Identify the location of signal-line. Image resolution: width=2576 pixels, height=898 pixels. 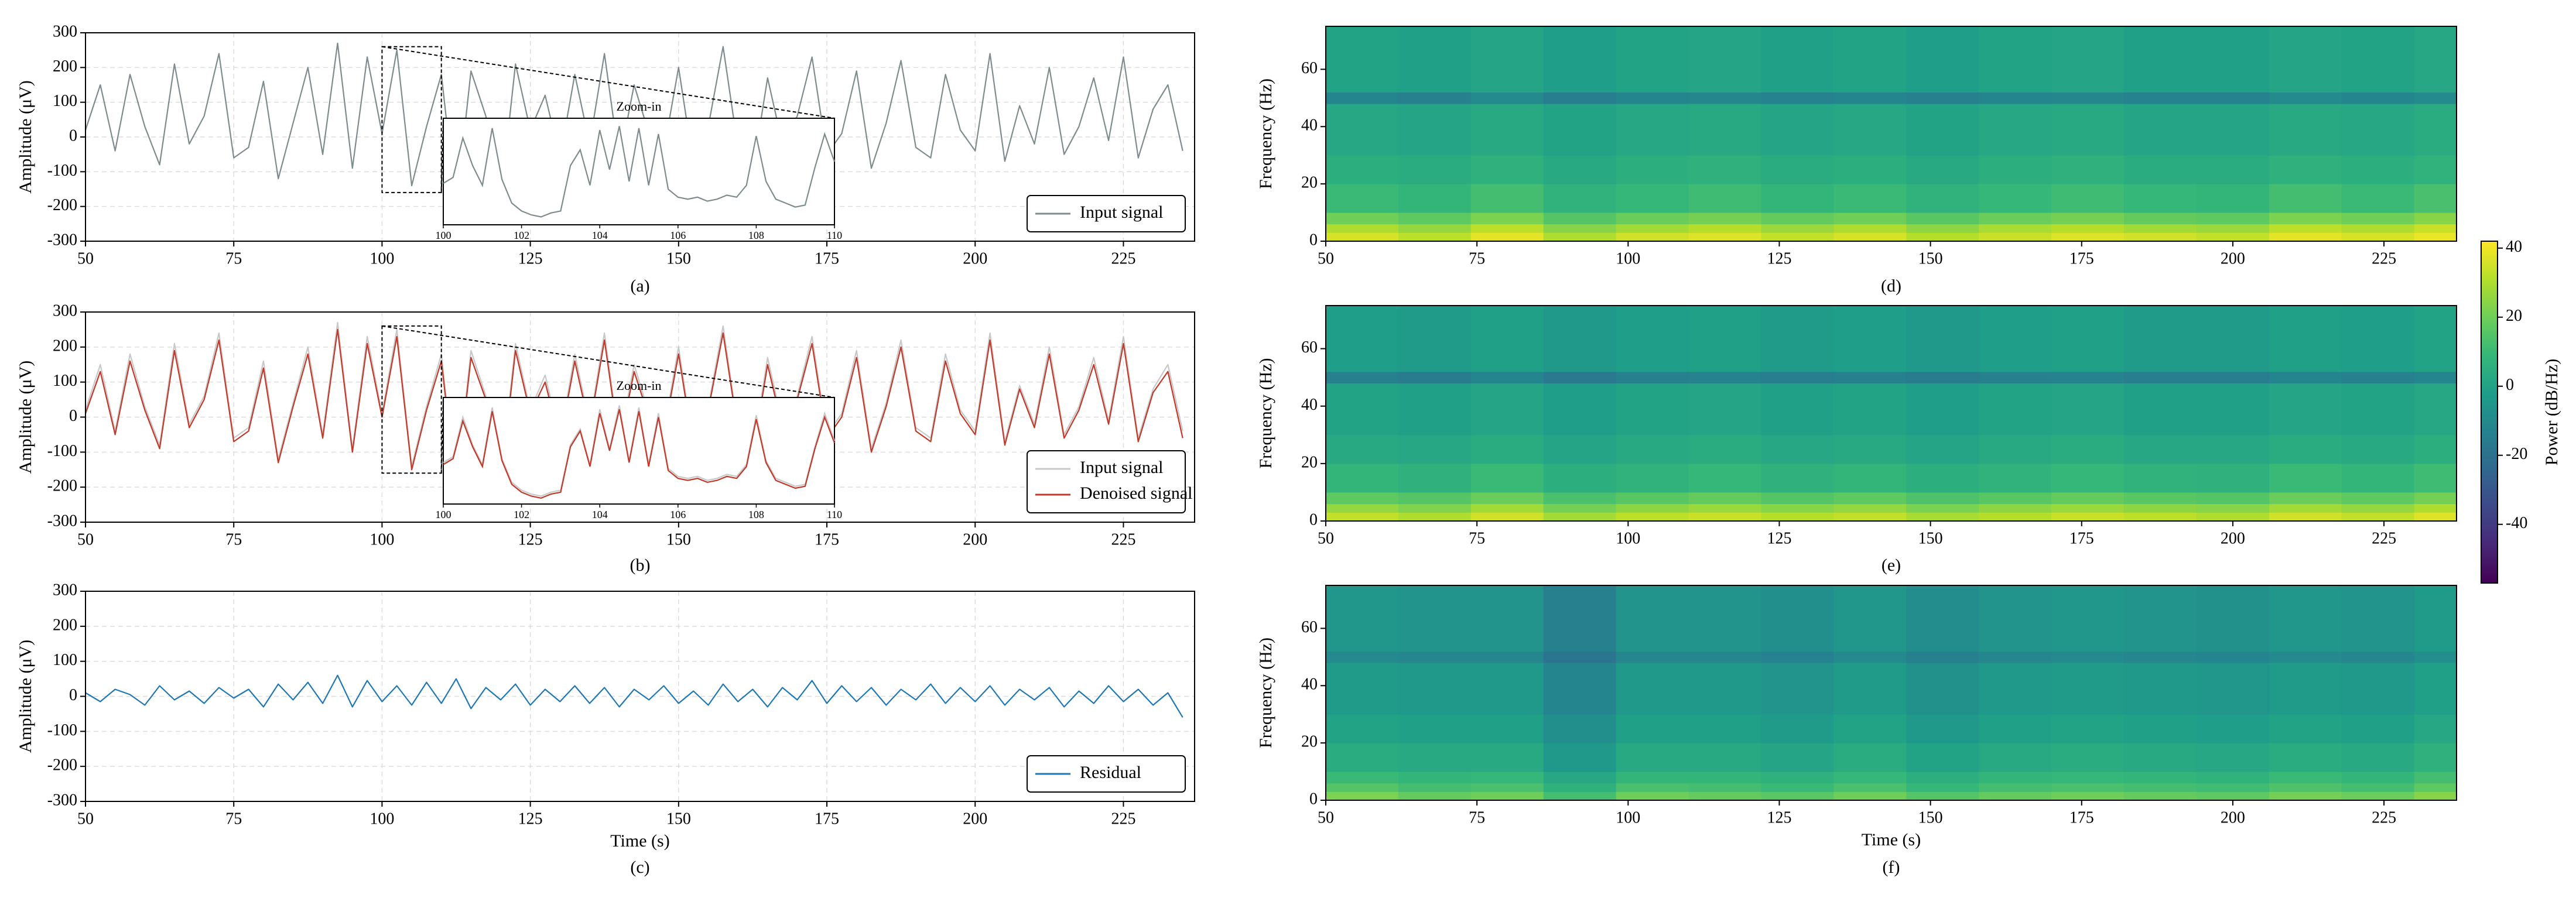
(633, 404).